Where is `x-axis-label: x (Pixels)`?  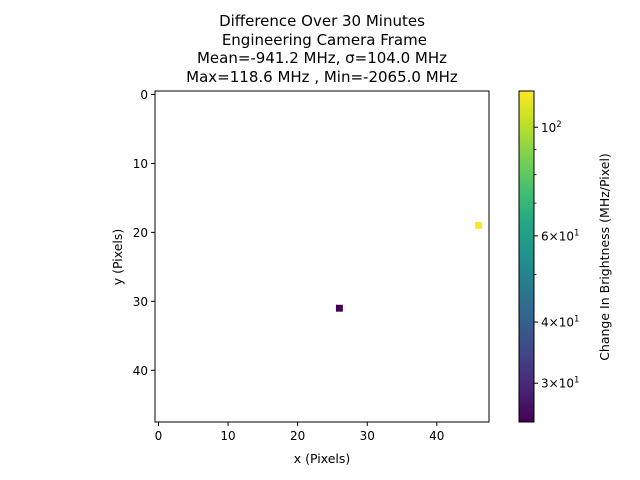
x-axis-label: x (Pixels) is located at coordinates (322, 458).